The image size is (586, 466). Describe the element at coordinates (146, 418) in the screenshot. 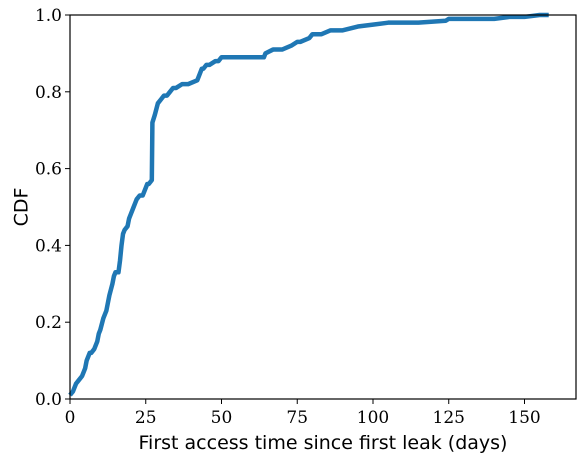

I see `x-tick-label: 25` at that location.